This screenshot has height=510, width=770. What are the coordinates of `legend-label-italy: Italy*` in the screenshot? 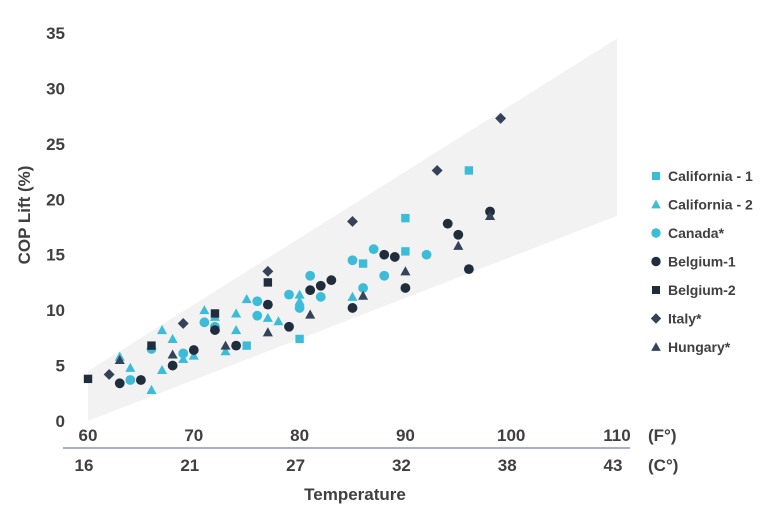 It's located at (685, 319).